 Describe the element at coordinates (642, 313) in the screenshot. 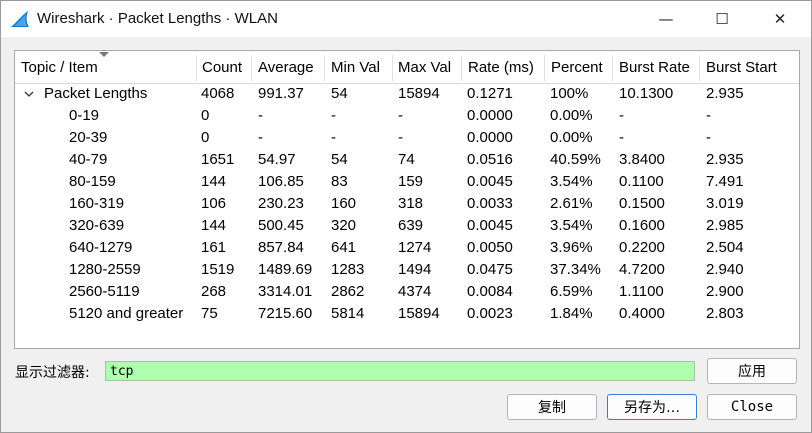

I see `burst-rate-cell: 0.4000` at that location.